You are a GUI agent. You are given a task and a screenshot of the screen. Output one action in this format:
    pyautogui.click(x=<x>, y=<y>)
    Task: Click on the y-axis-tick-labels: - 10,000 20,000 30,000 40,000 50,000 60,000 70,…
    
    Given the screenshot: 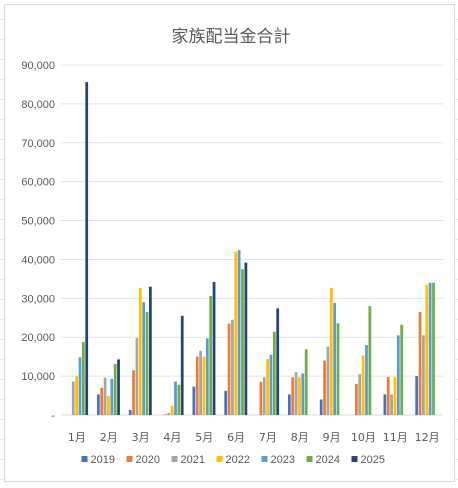 What is the action you would take?
    pyautogui.click(x=38, y=241)
    